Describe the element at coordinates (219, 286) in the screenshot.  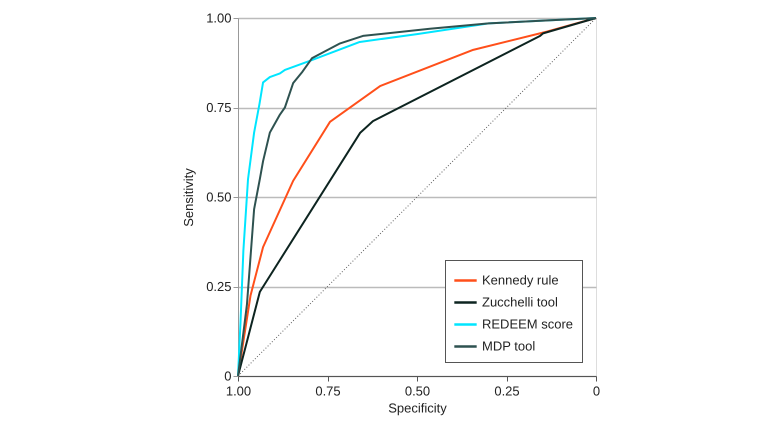
I see `y-tick-label: 0.25` at that location.